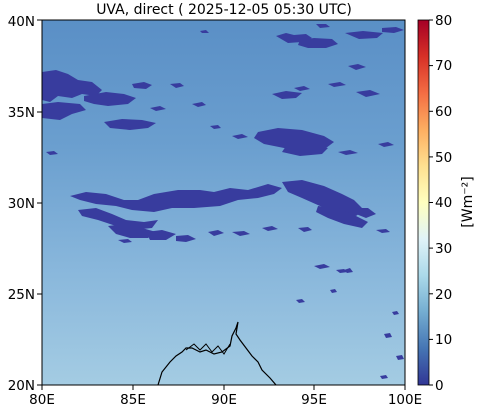 Image resolution: width=480 pixels, height=412 pixels. What do you see at coordinates (443, 249) in the screenshot?
I see `colorbar-tick-label: 30` at bounding box center [443, 249].